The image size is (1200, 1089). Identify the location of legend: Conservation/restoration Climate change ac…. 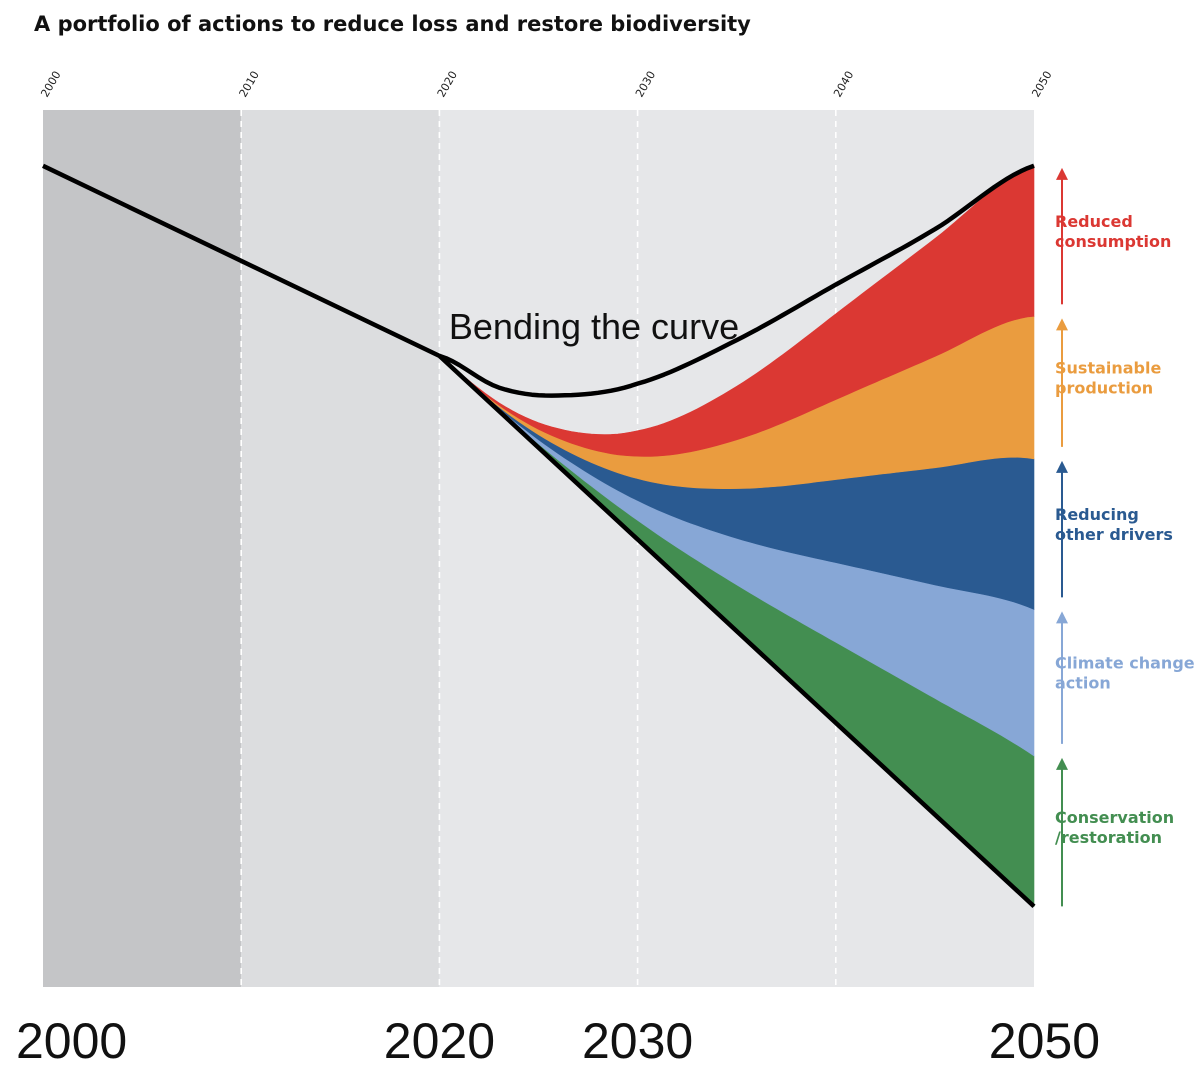
(1125, 537).